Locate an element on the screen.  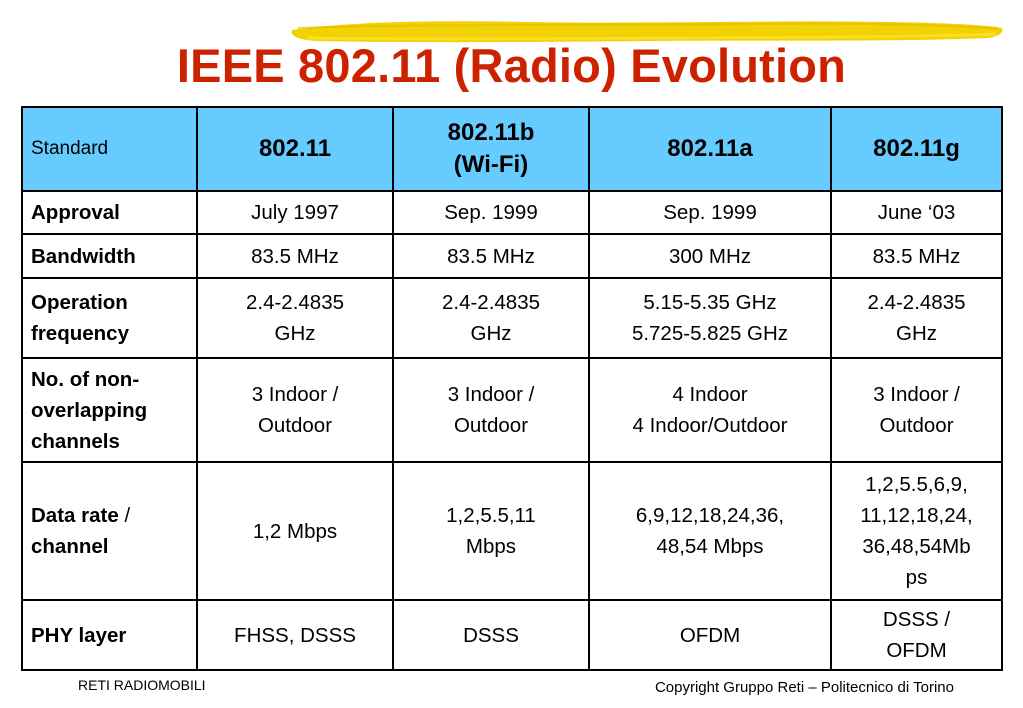
highlight-stroke is located at coordinates (647, 32).